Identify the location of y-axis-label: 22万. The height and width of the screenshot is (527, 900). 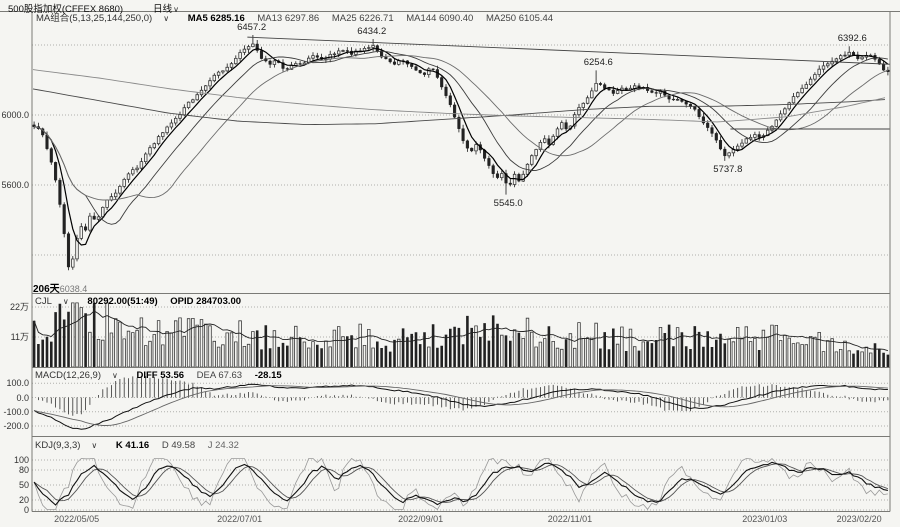
(19, 307).